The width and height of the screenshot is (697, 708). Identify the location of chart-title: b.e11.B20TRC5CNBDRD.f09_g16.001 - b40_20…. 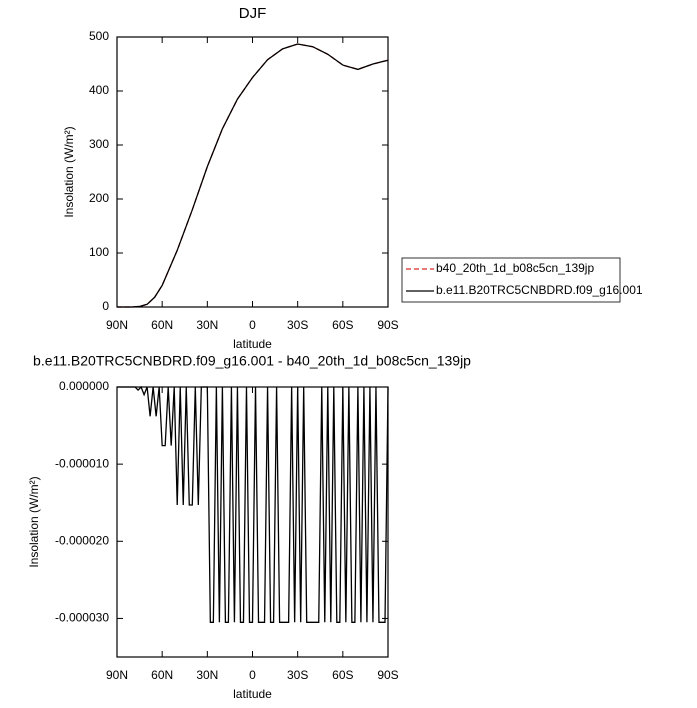
(252, 361).